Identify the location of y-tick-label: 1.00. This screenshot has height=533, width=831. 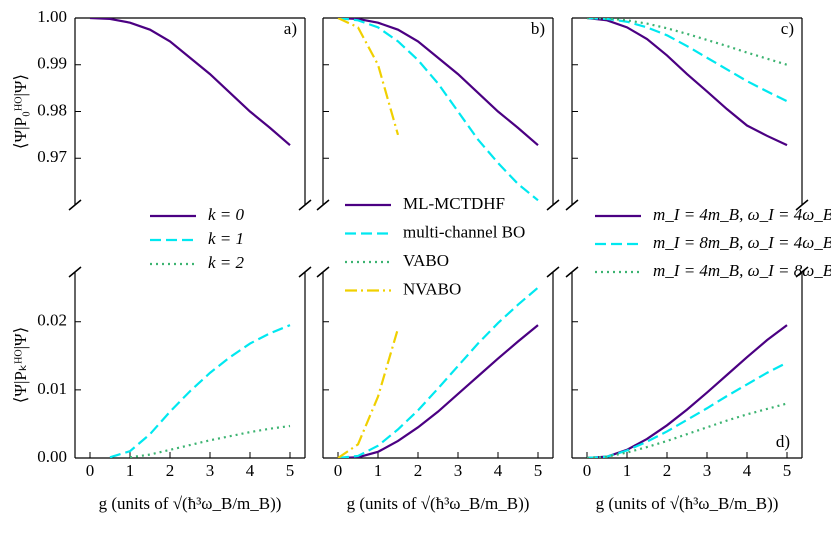
(52, 16).